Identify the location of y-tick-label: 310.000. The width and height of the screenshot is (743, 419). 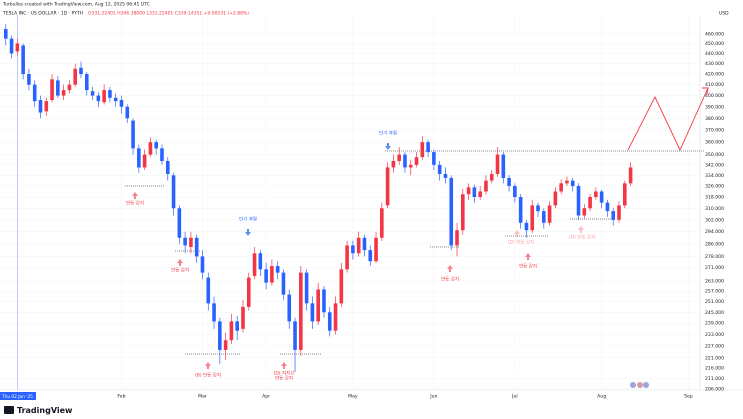
(714, 209).